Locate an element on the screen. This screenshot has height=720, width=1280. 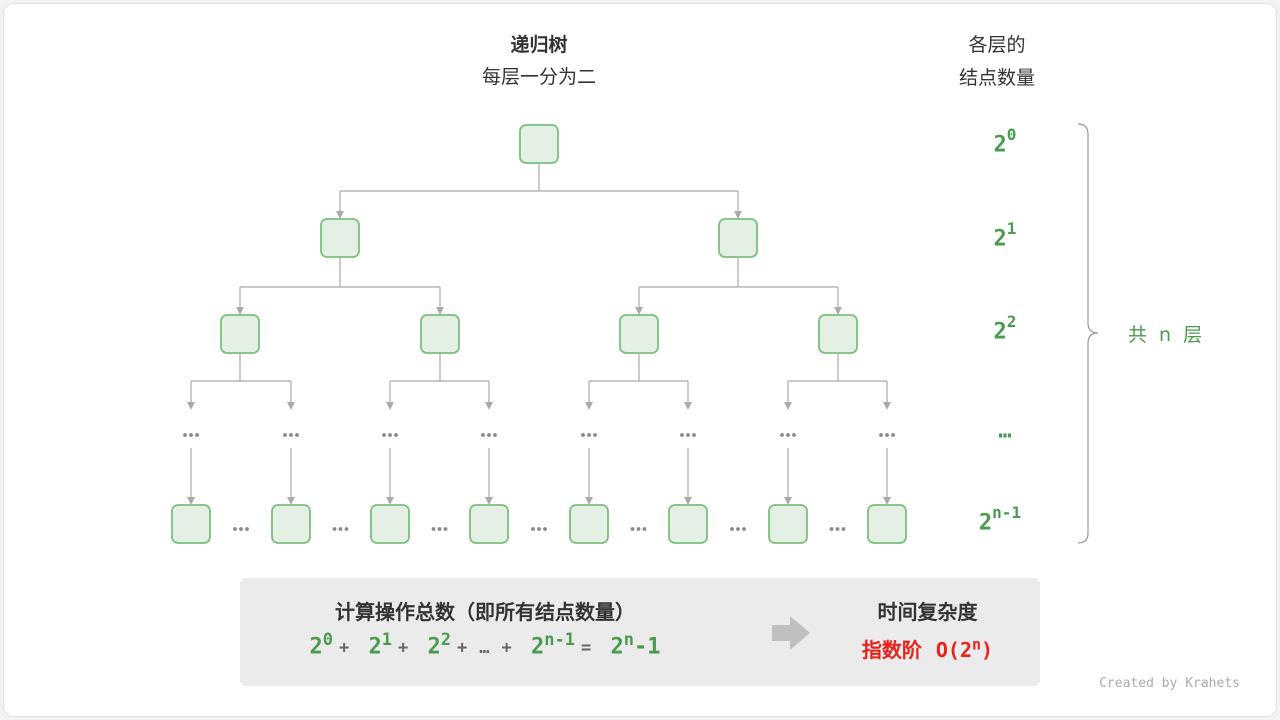
arrow-right-icon is located at coordinates (791, 633).